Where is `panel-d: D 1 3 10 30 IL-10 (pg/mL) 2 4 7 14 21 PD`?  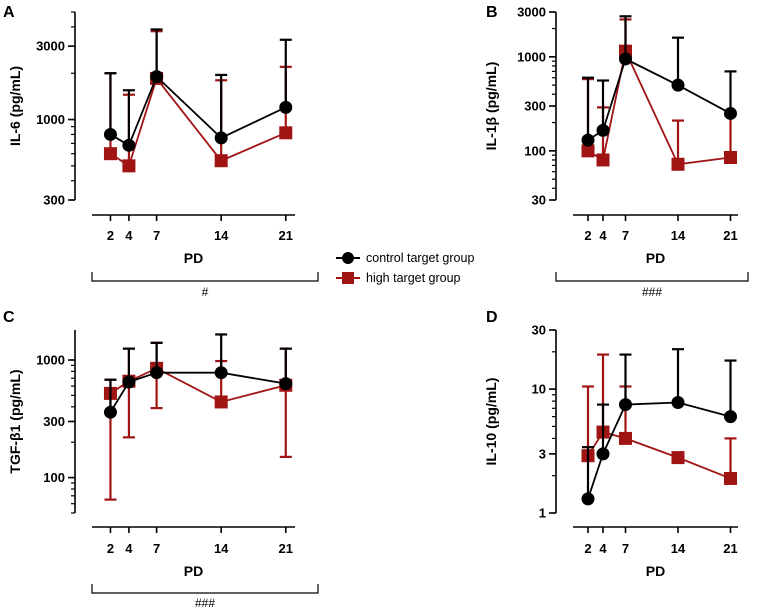
panel-d: D 1 3 10 30 IL-10 (pg/mL) 2 4 7 14 21 PD is located at coordinates (610, 444).